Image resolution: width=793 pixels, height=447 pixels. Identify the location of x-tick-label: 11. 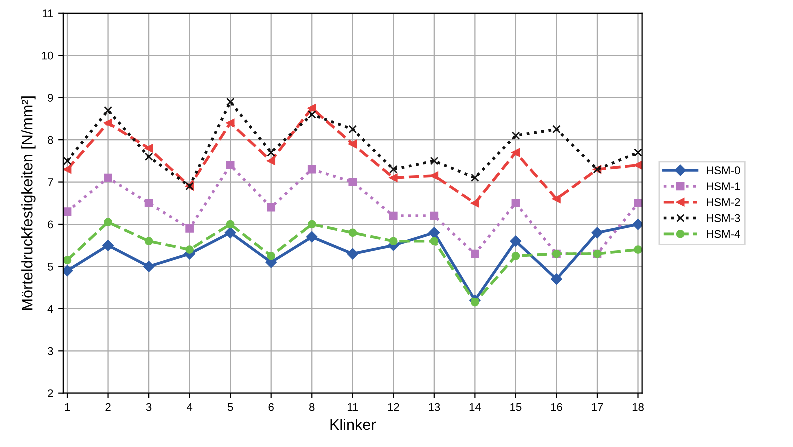
(353, 407).